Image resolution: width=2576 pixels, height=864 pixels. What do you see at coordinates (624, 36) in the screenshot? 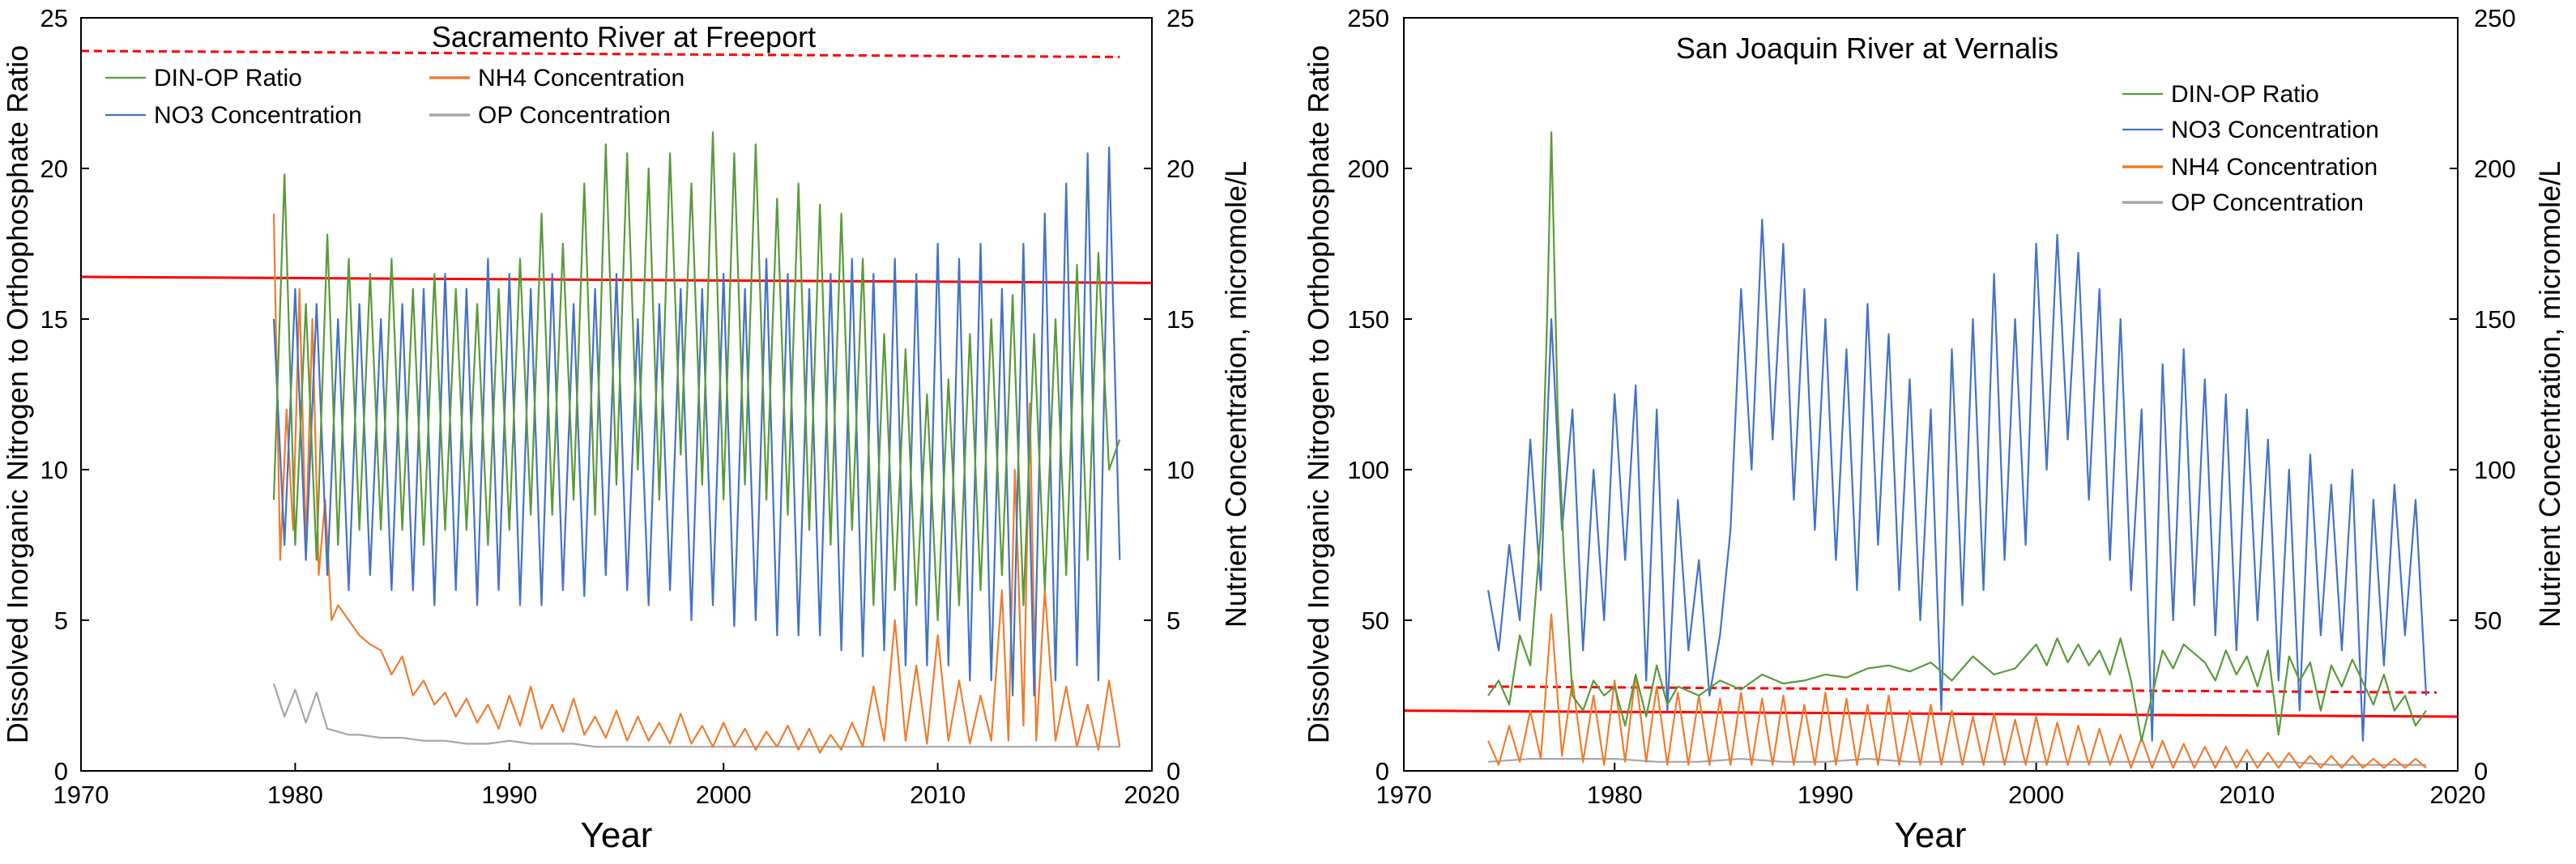
I see `sacramento-chart-title: Sacramento River at Freeport` at bounding box center [624, 36].